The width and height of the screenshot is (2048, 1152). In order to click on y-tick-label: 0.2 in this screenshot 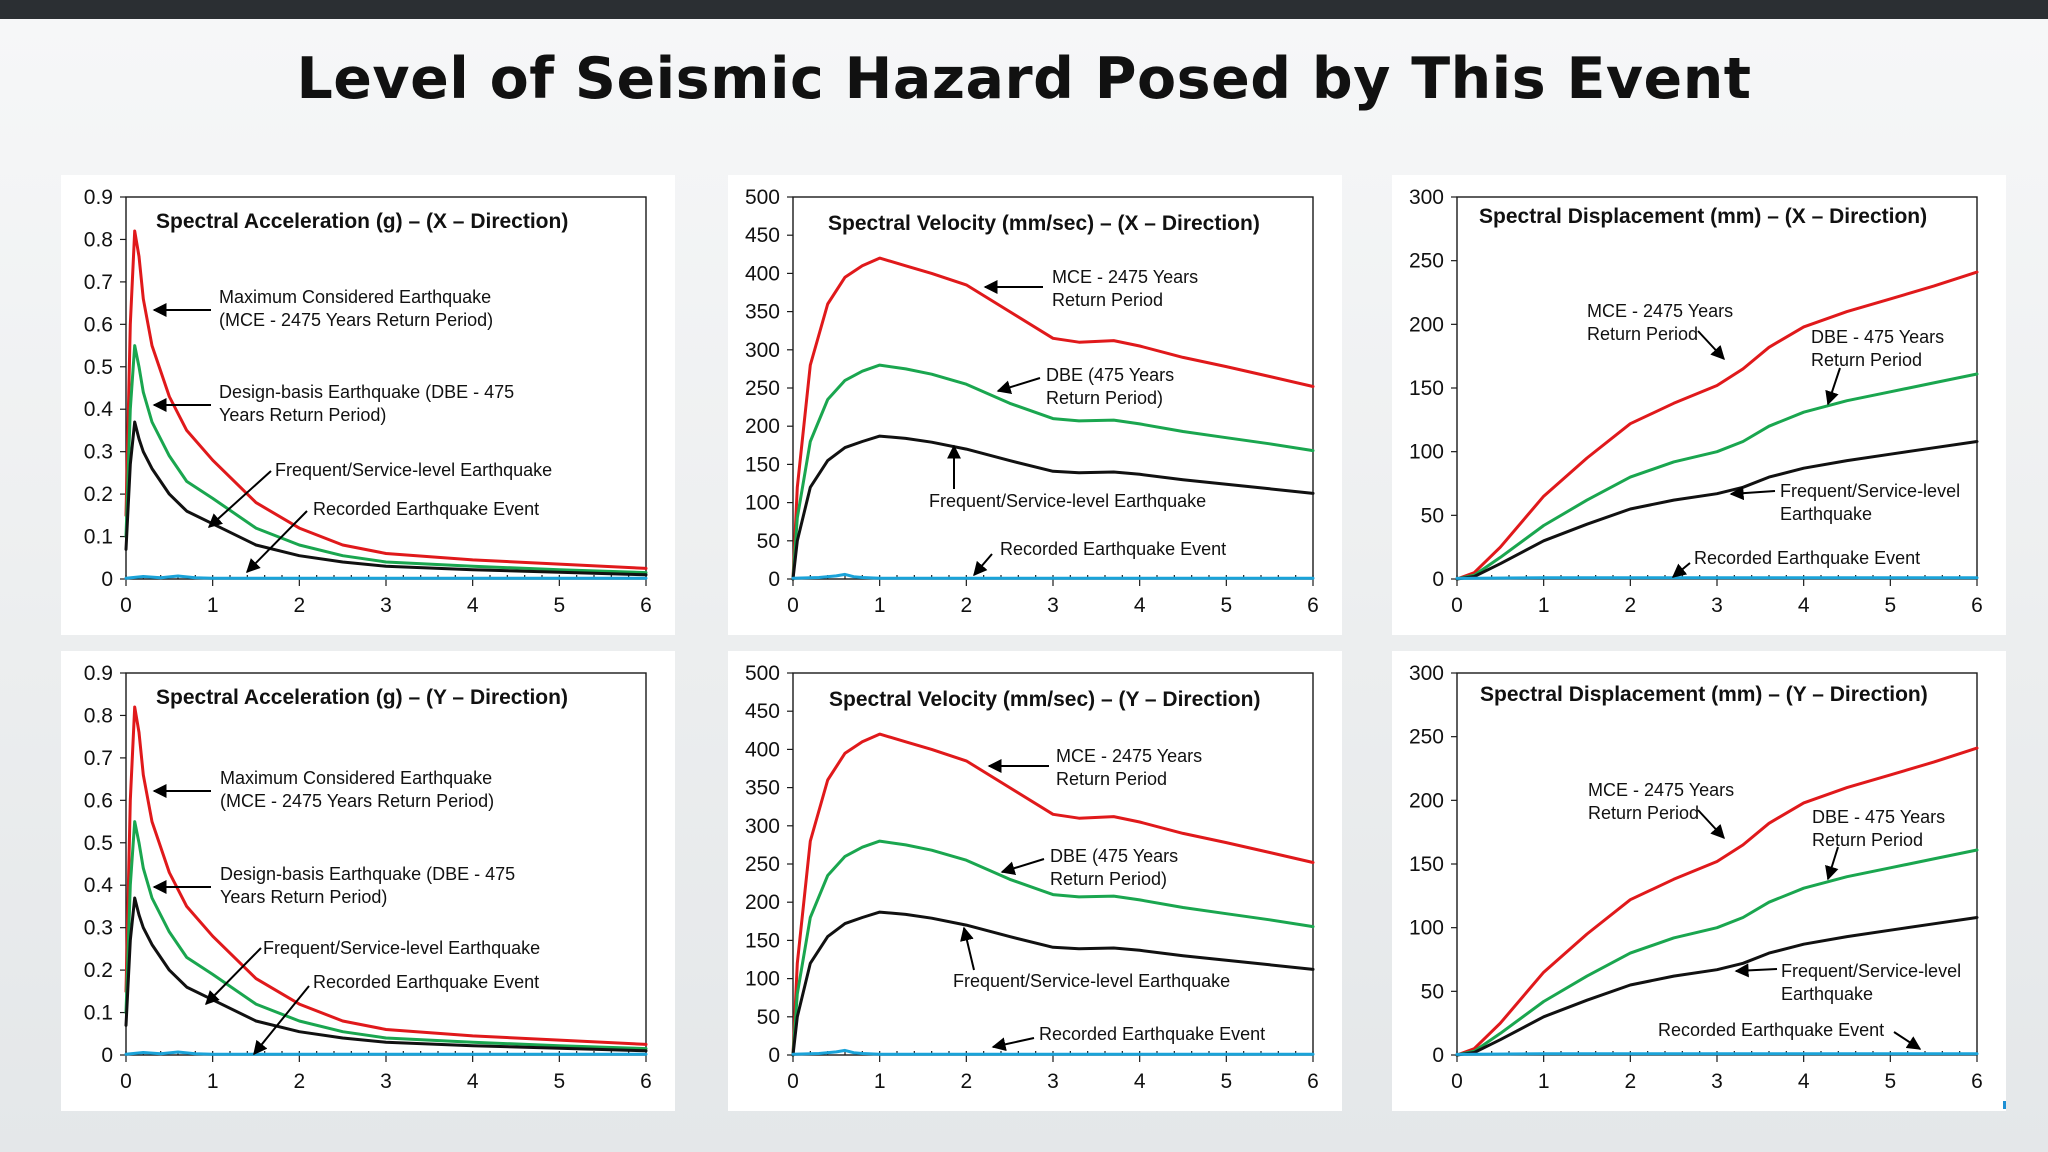, I will do `click(98, 494)`.